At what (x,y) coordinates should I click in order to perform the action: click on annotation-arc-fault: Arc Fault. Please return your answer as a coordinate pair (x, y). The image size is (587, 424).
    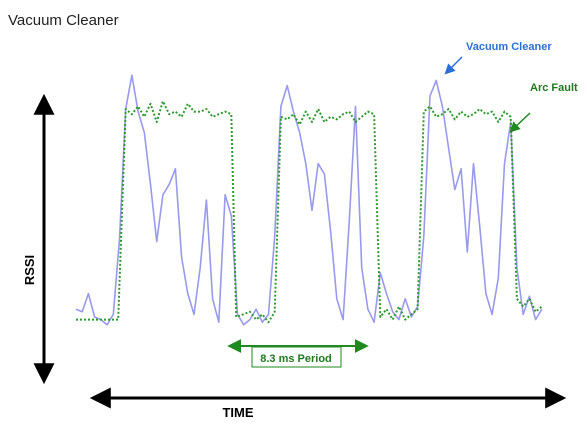
    Looking at the image, I should click on (543, 107).